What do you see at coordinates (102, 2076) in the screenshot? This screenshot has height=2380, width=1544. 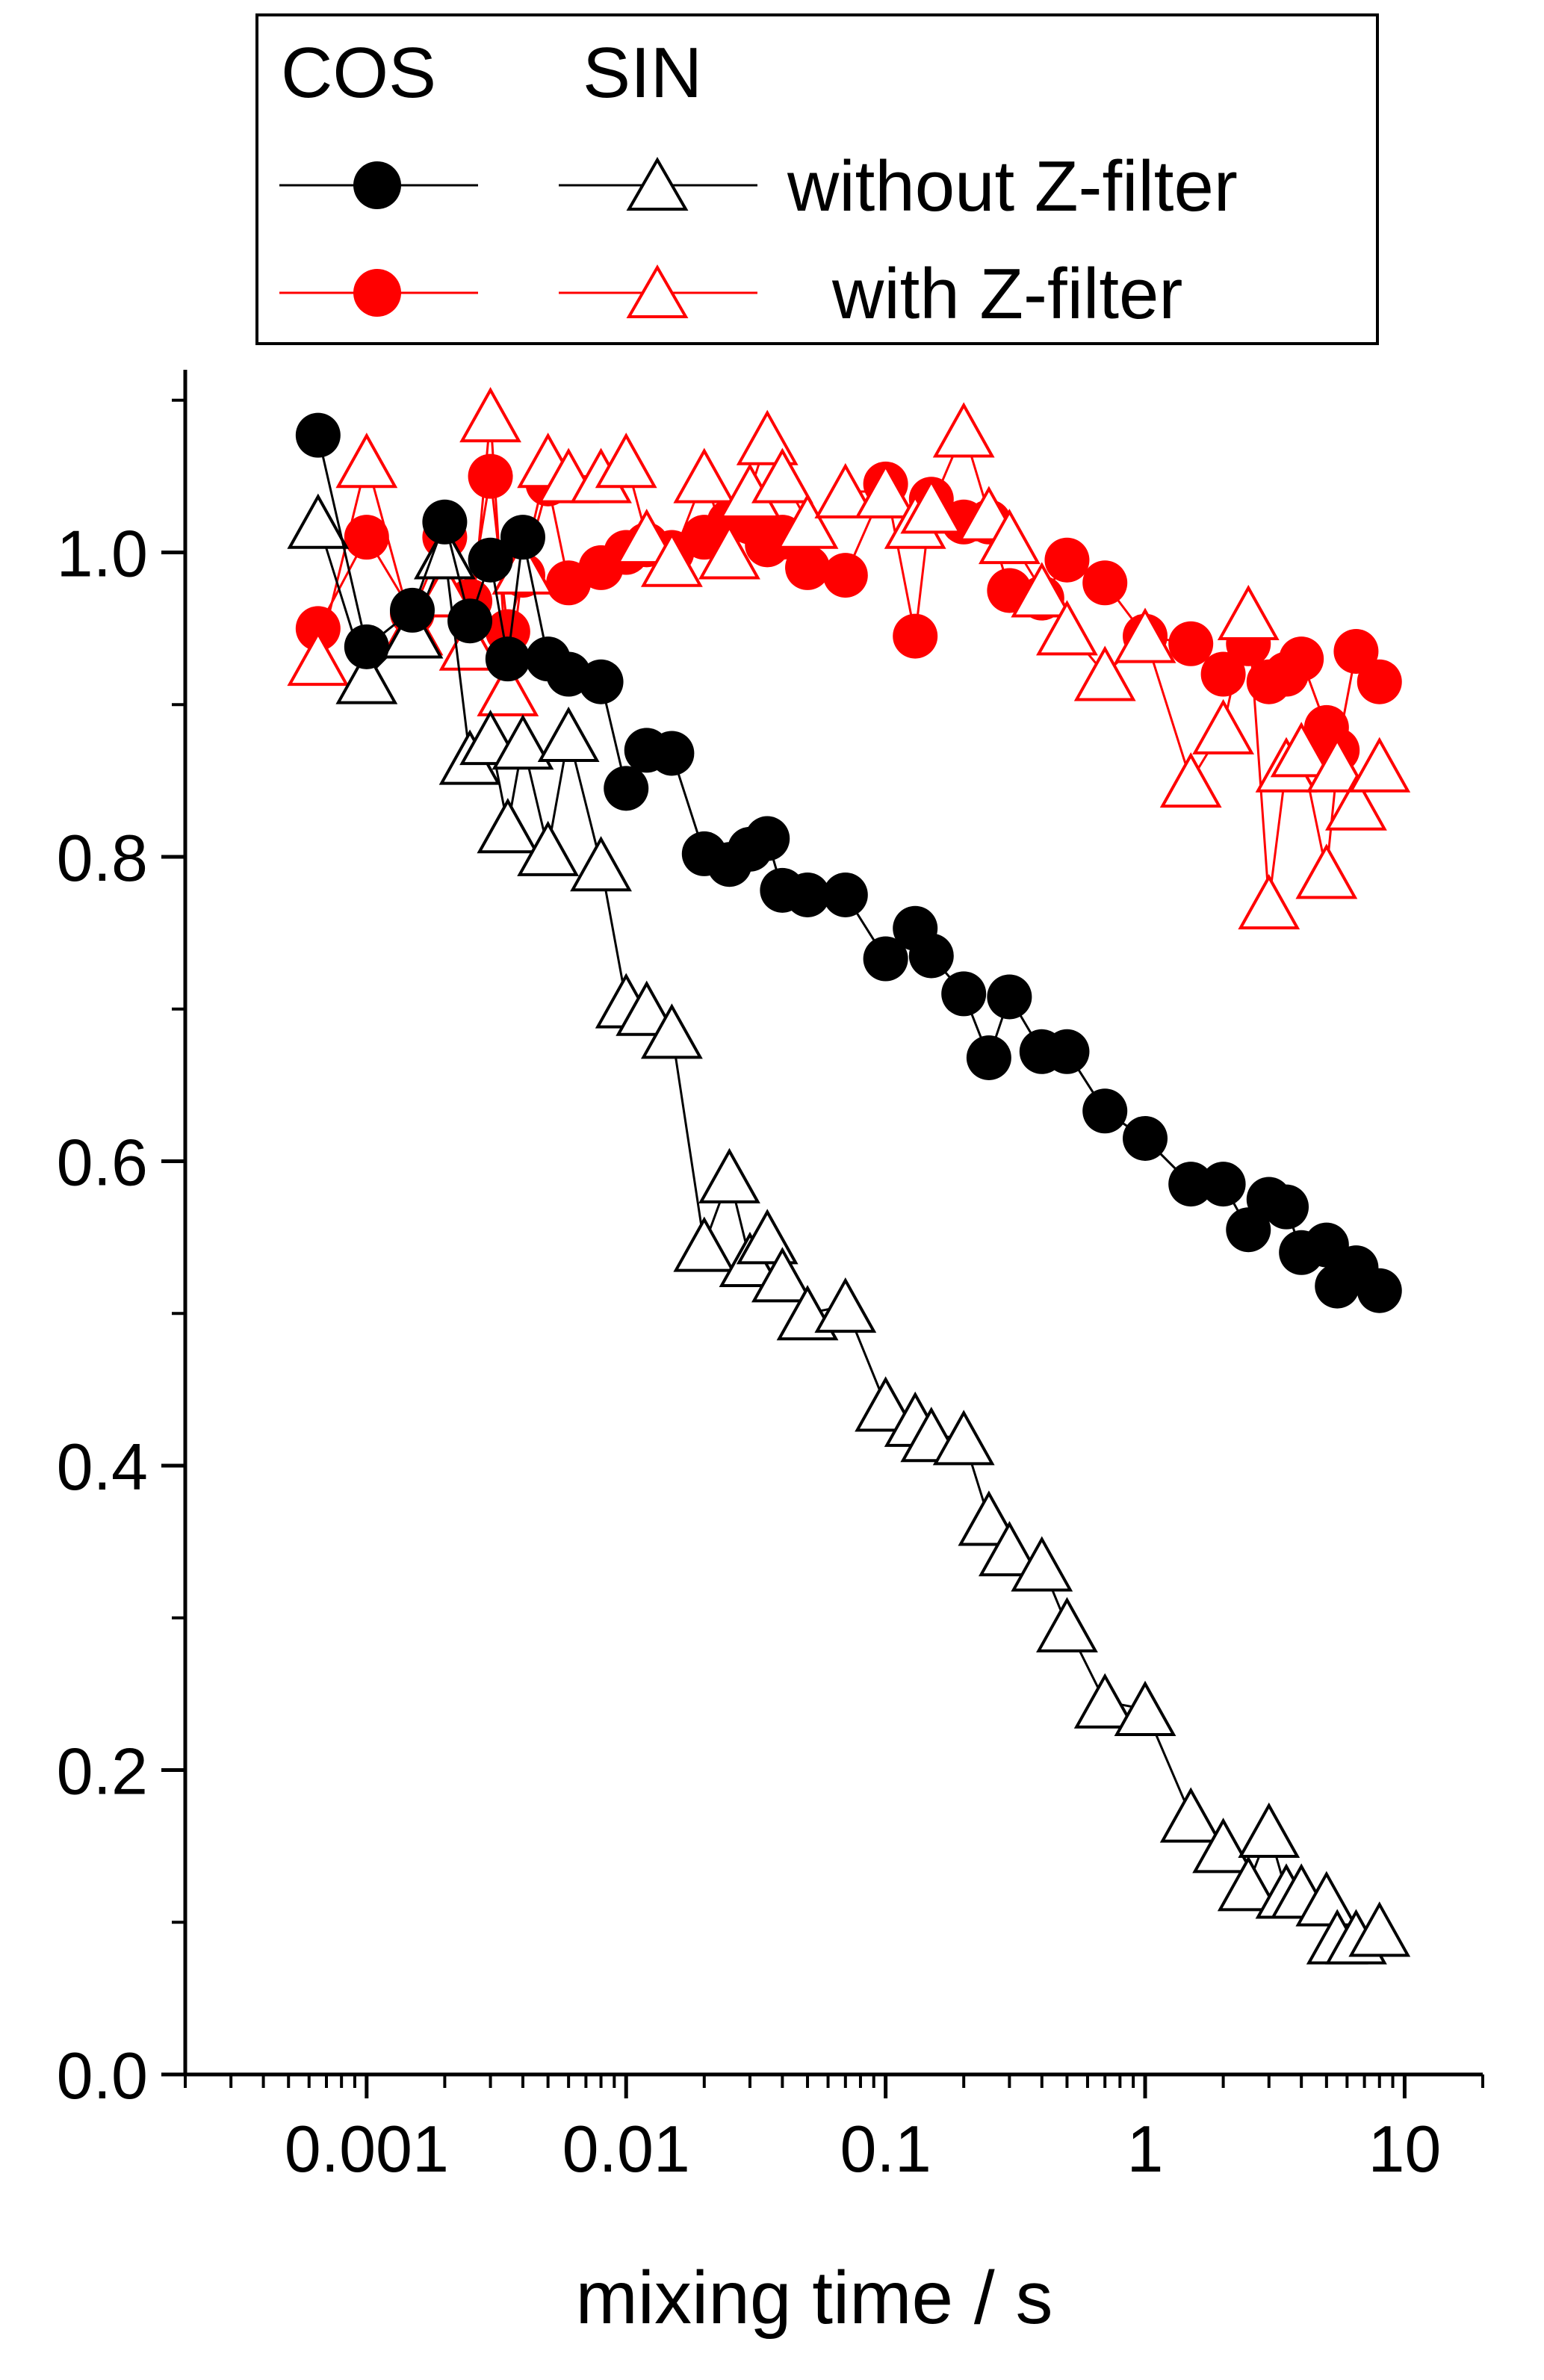 I see `y-tick-label: 0.0` at bounding box center [102, 2076].